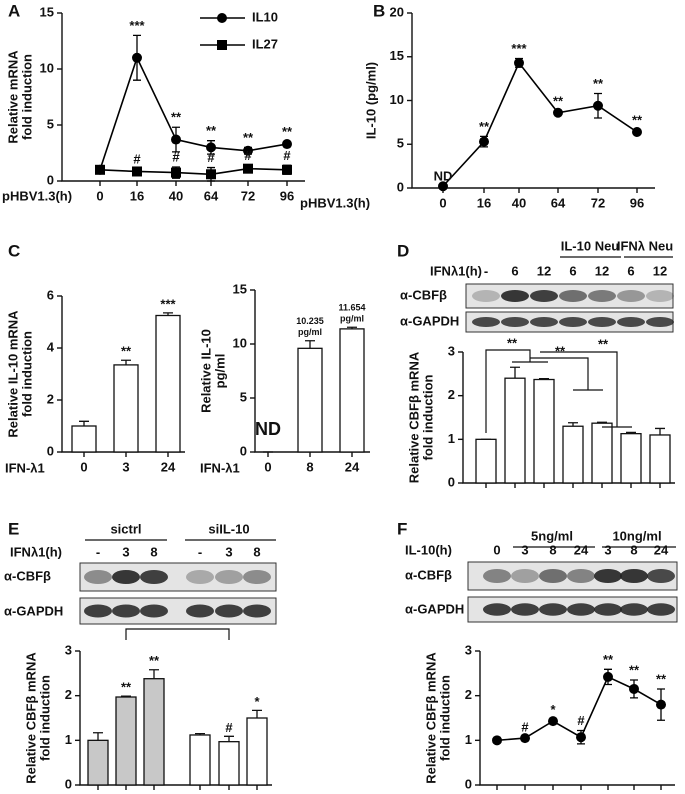 The width and height of the screenshot is (685, 794). Describe the element at coordinates (219, 371) in the screenshot. I see `y-axis-label: pg/ml` at that location.